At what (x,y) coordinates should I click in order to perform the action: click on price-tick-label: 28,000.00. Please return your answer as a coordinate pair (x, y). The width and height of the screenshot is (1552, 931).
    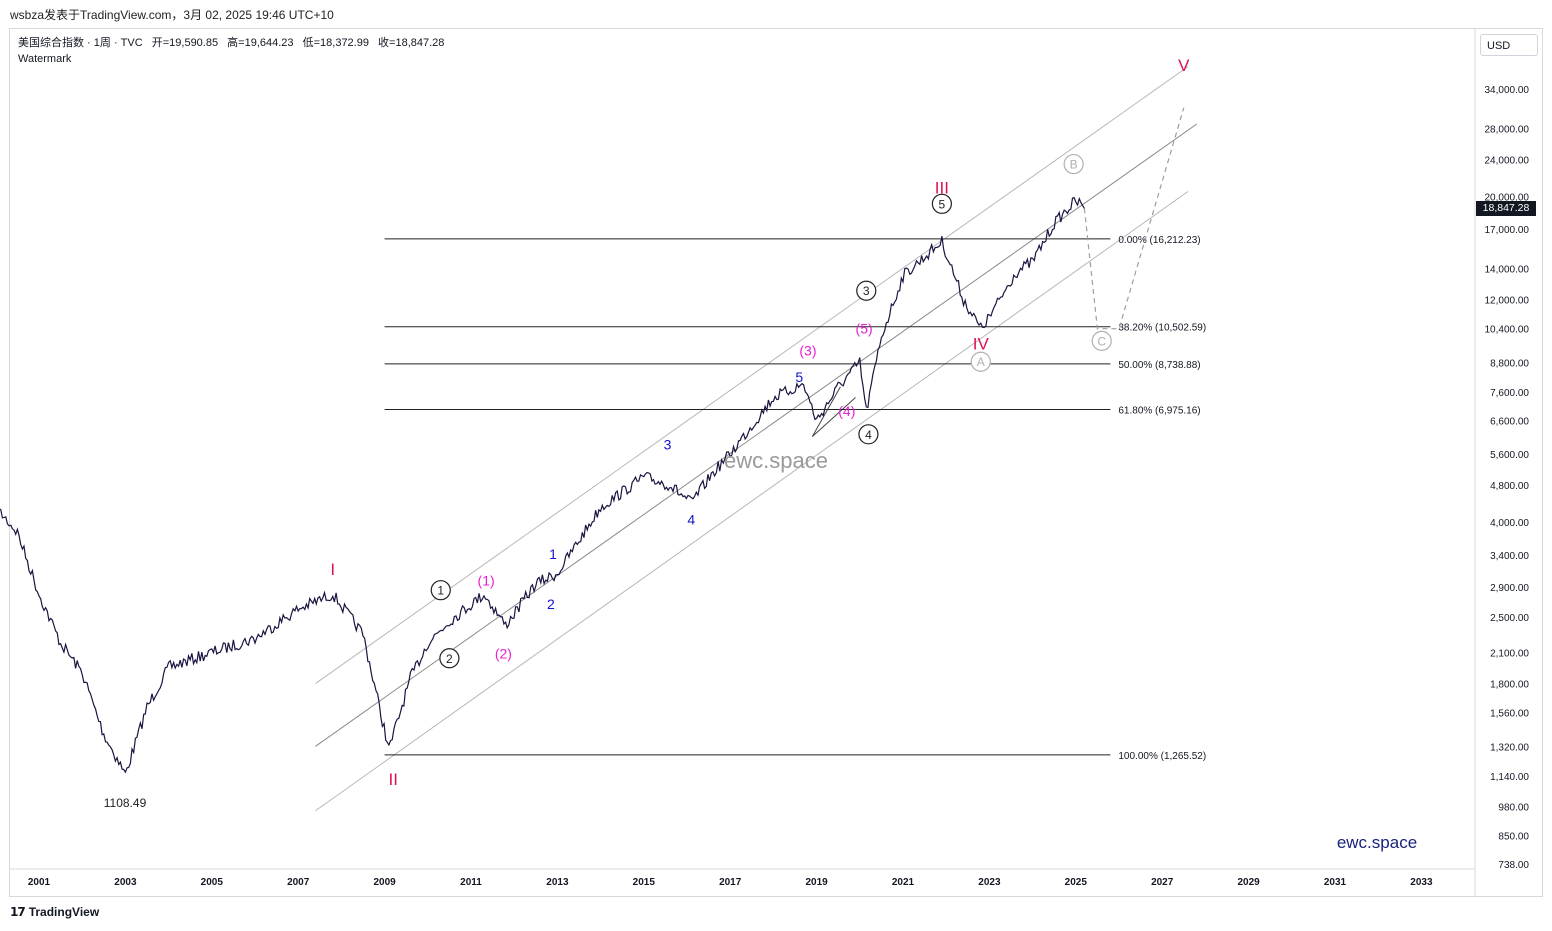
    Looking at the image, I should click on (1507, 129).